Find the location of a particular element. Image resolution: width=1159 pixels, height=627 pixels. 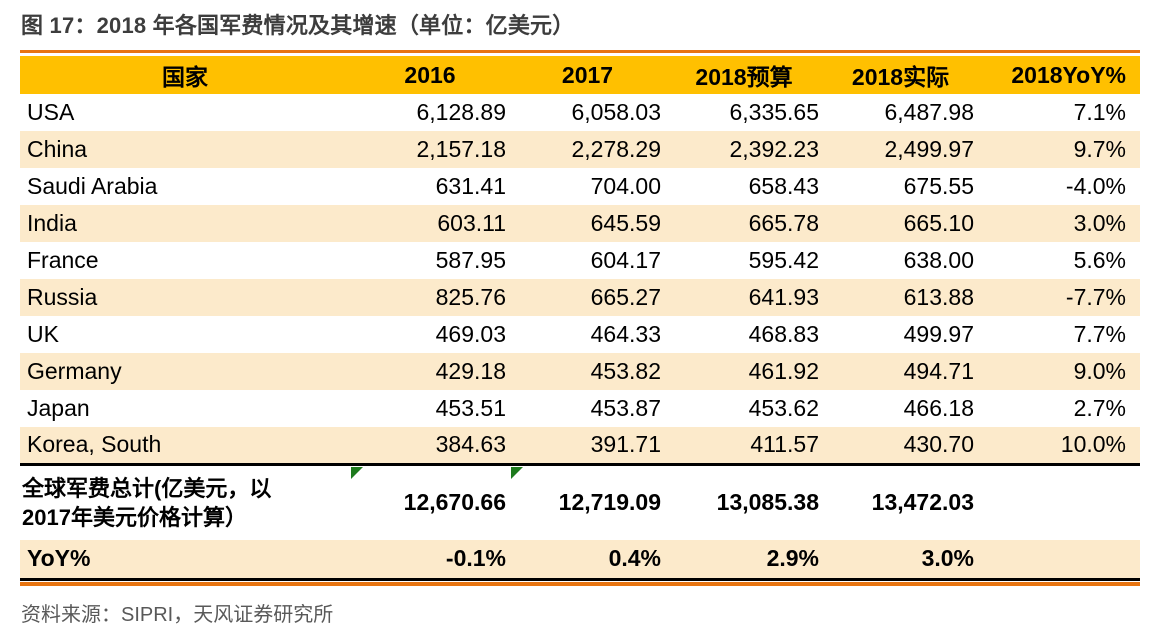

table-row: Russia 825.76 665.27 641.93 613.88 -7.7% is located at coordinates (580, 297).